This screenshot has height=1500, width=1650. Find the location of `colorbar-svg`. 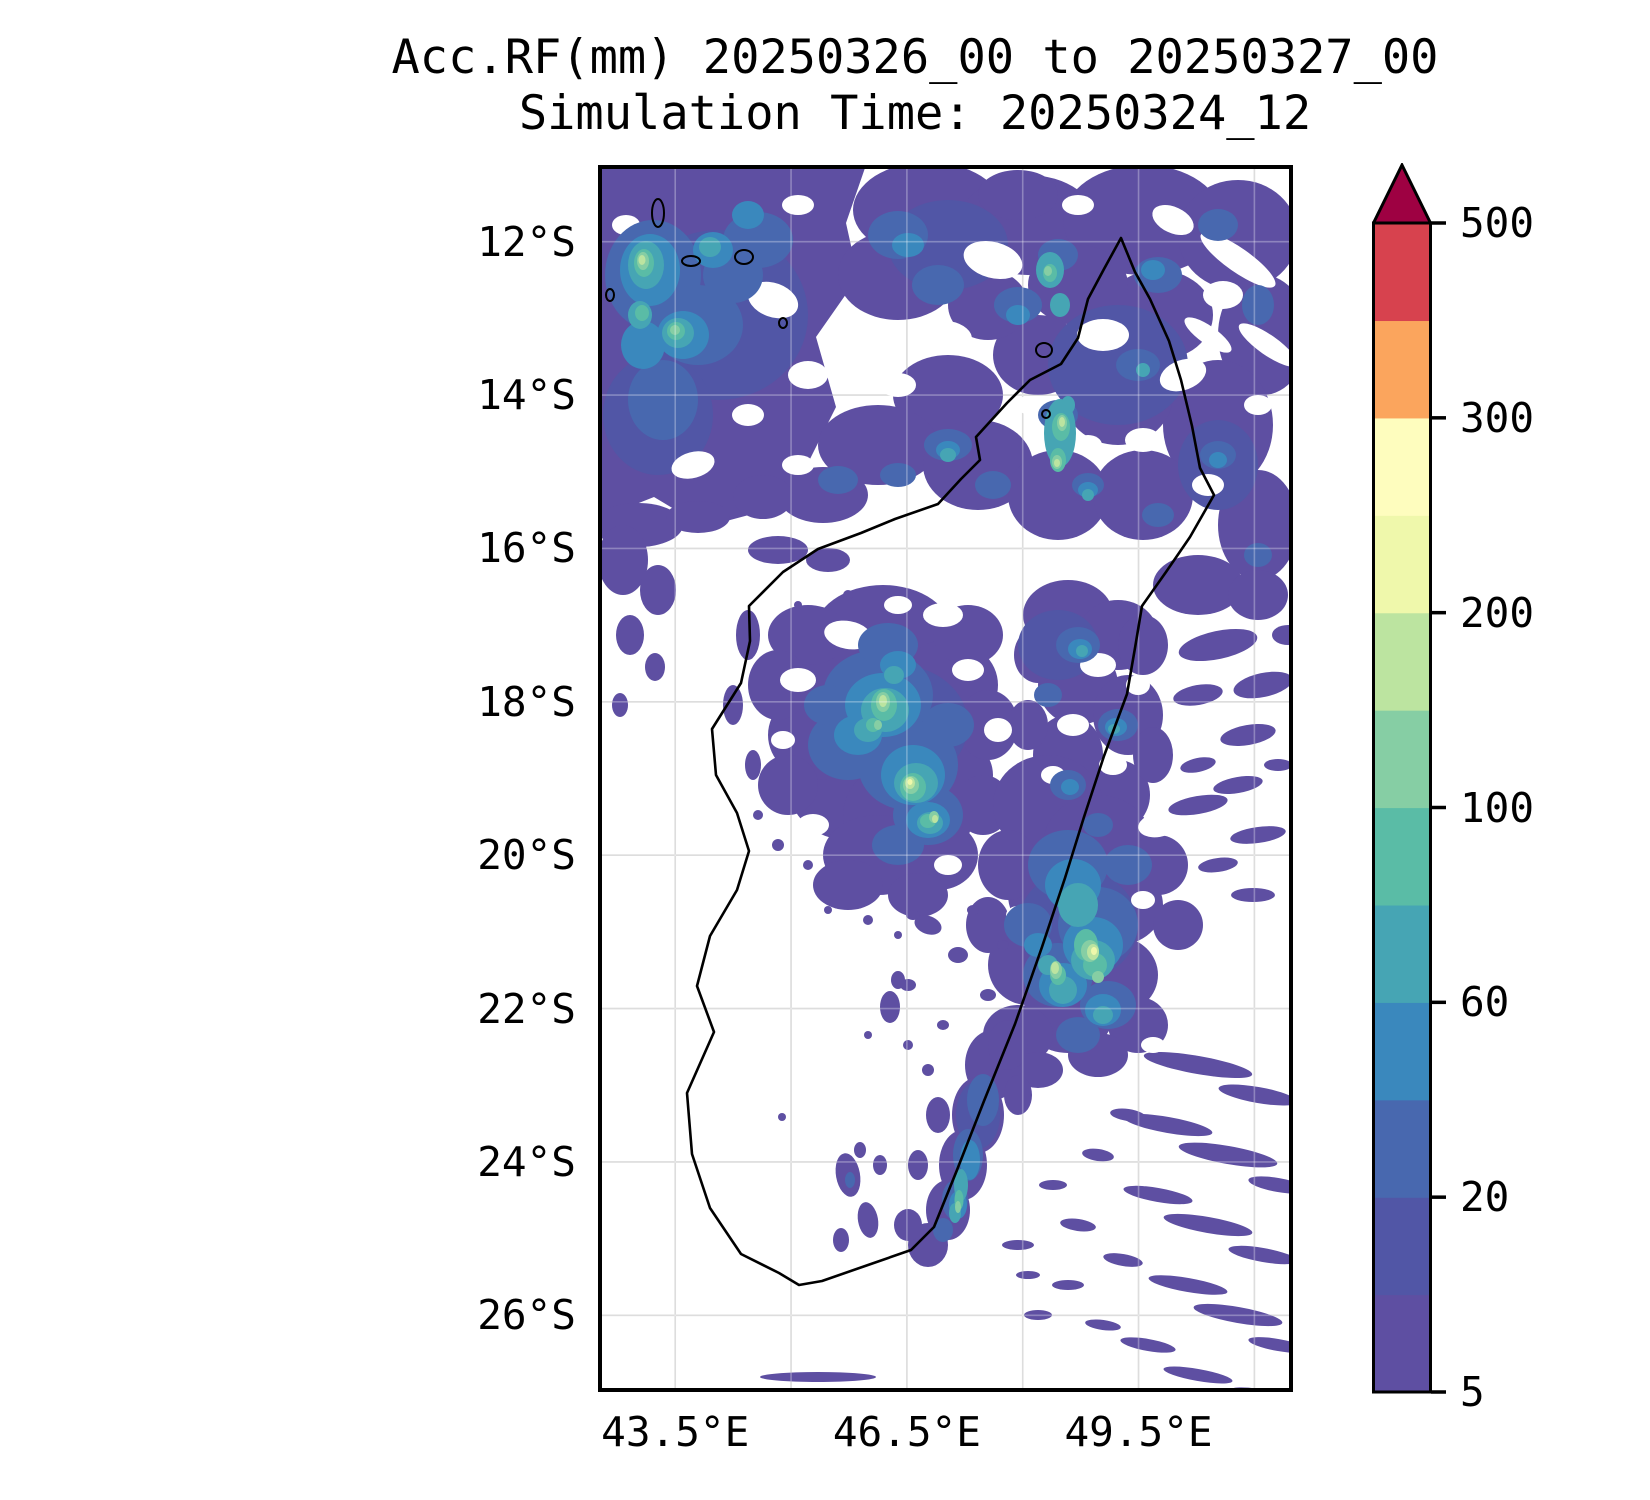

colorbar-svg is located at coordinates (1408, 777).